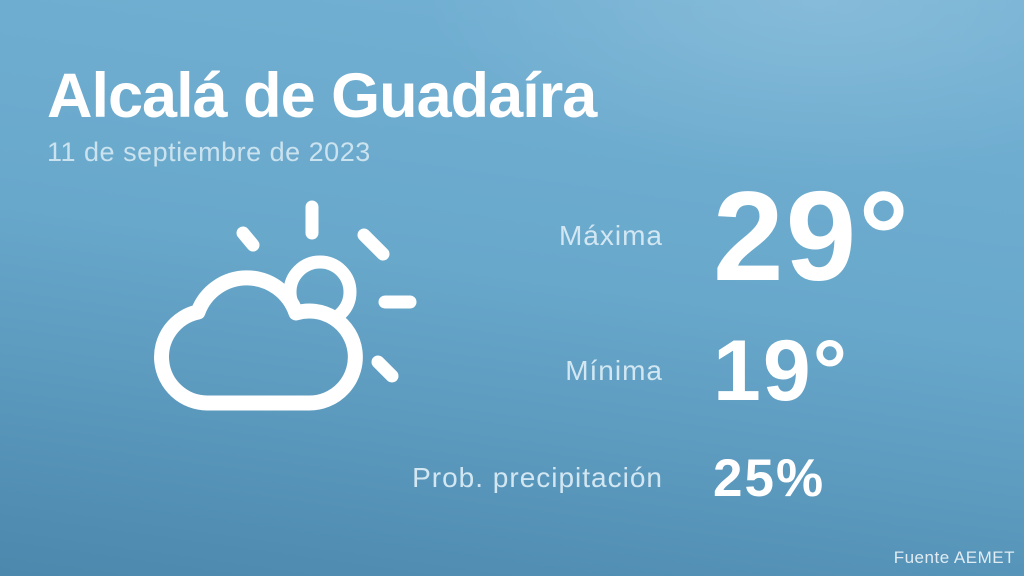 Image resolution: width=1024 pixels, height=576 pixels. What do you see at coordinates (954, 557) in the screenshot?
I see `source-attribution: Fuente AEMET` at bounding box center [954, 557].